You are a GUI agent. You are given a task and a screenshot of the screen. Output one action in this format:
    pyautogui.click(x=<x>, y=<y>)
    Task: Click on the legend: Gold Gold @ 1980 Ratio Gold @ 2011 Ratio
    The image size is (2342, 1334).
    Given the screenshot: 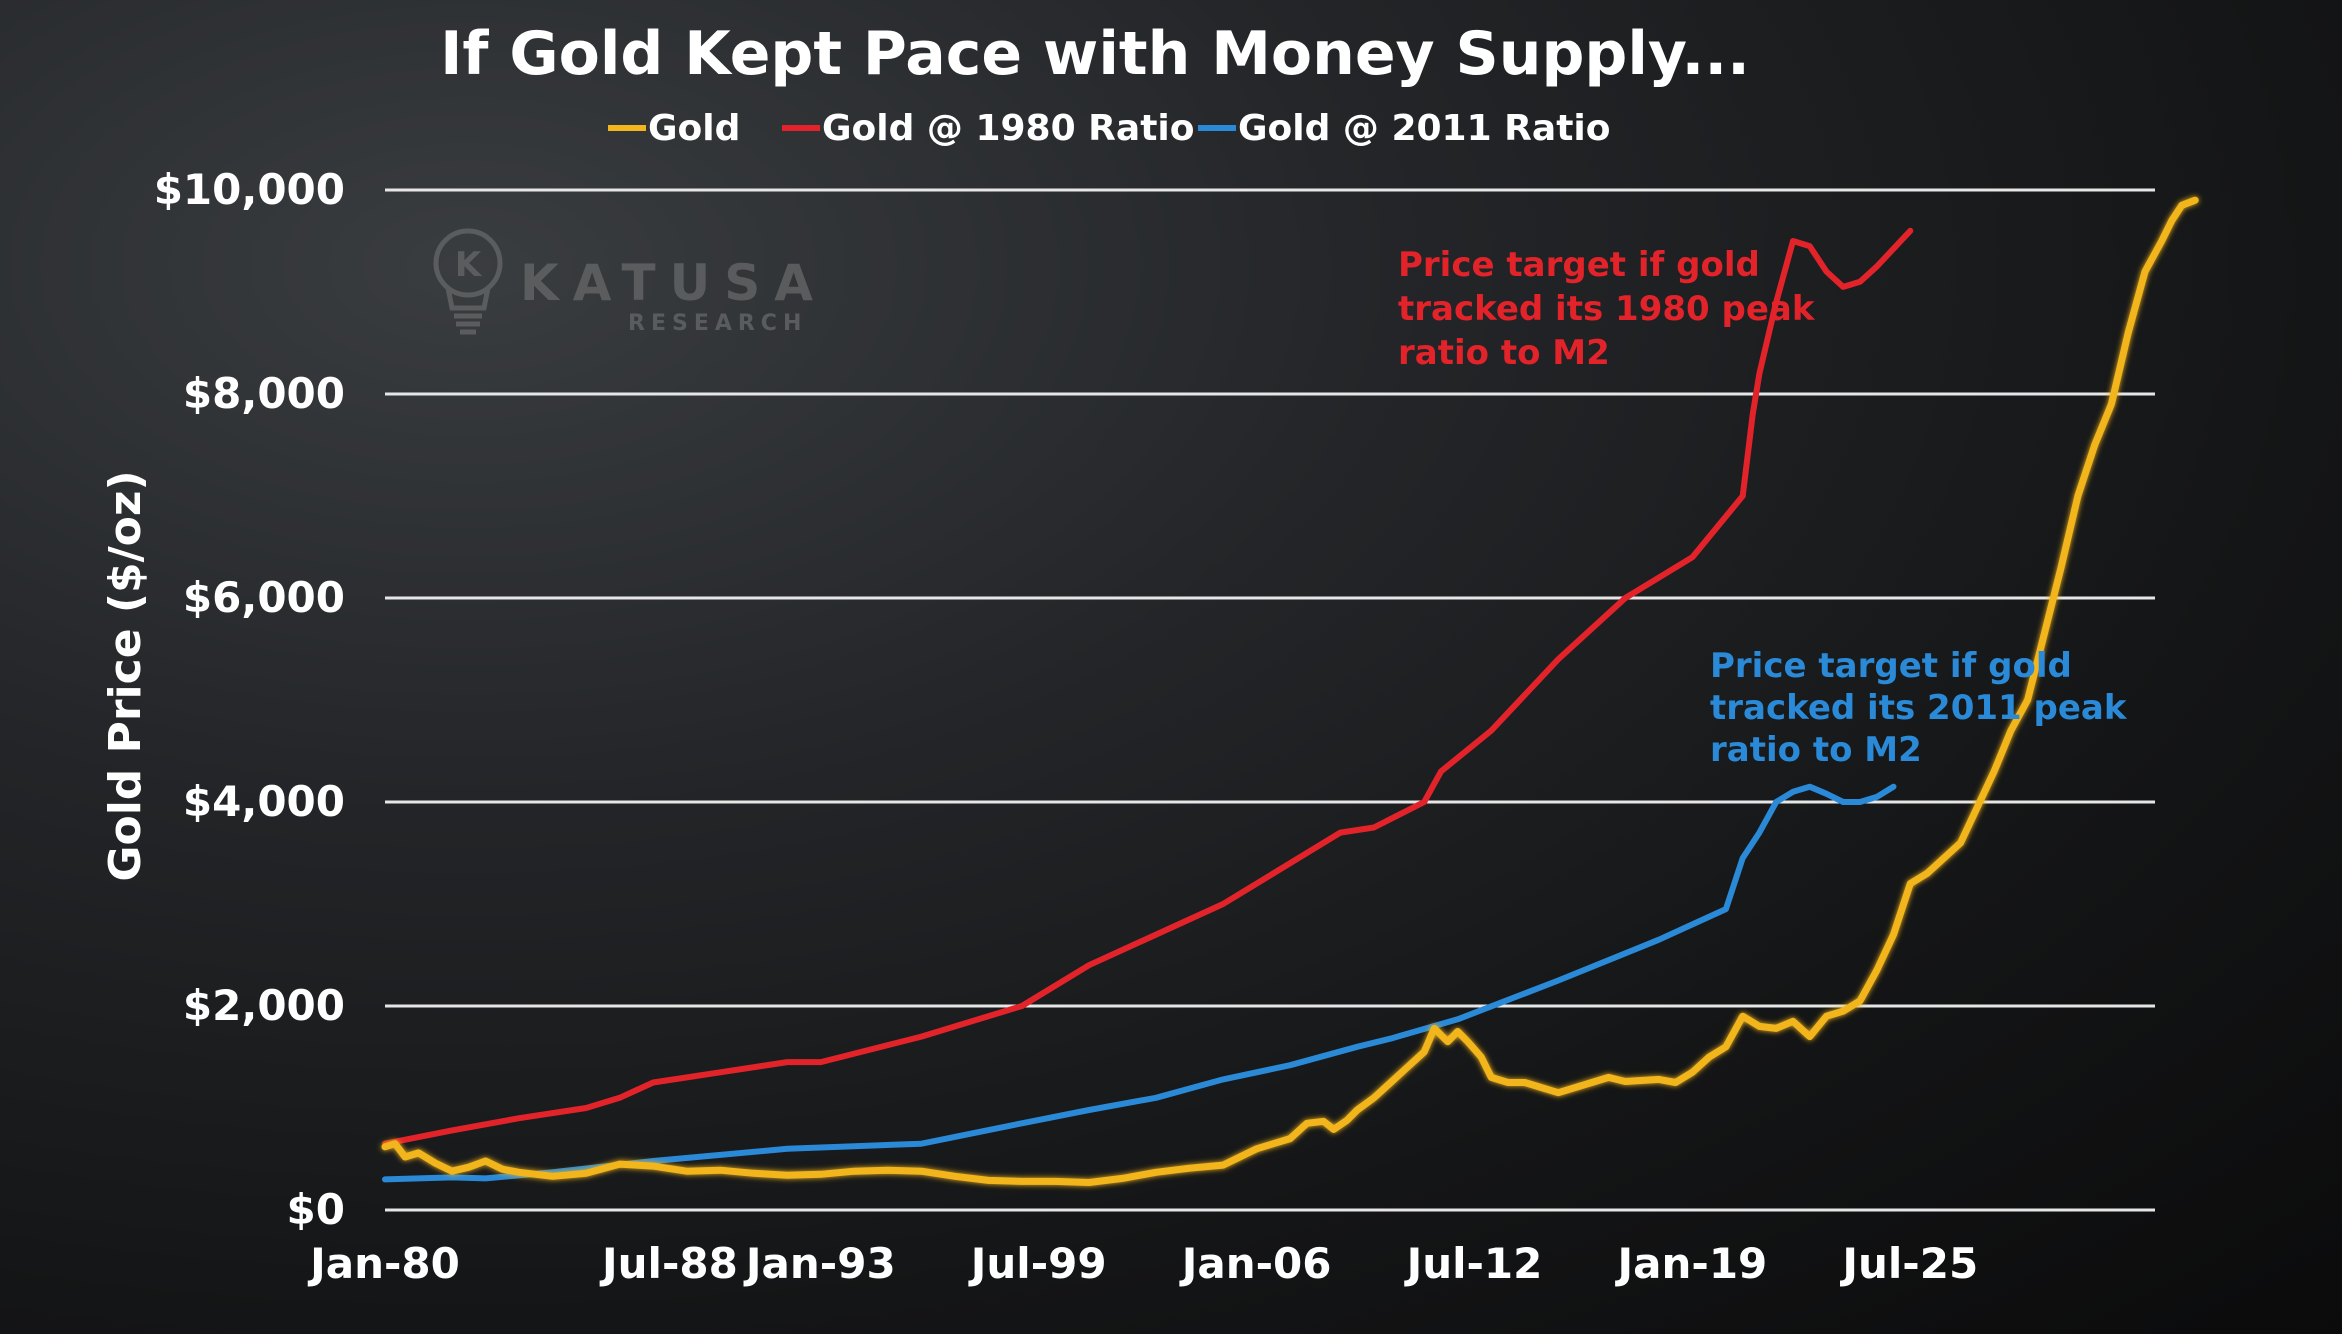 What is the action you would take?
    pyautogui.click(x=1109, y=128)
    